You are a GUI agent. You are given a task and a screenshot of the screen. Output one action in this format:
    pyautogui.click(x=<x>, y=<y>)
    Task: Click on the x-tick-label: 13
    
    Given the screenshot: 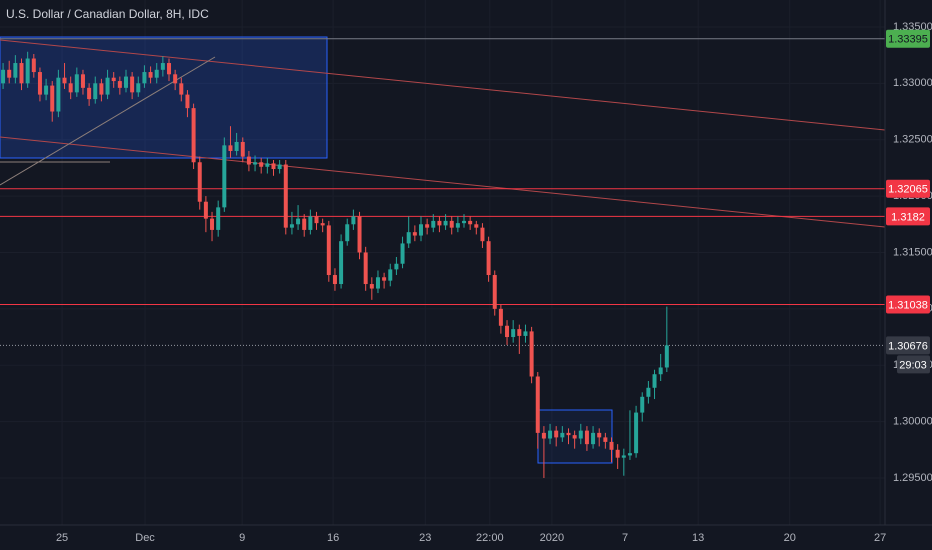 What is the action you would take?
    pyautogui.click(x=698, y=538)
    